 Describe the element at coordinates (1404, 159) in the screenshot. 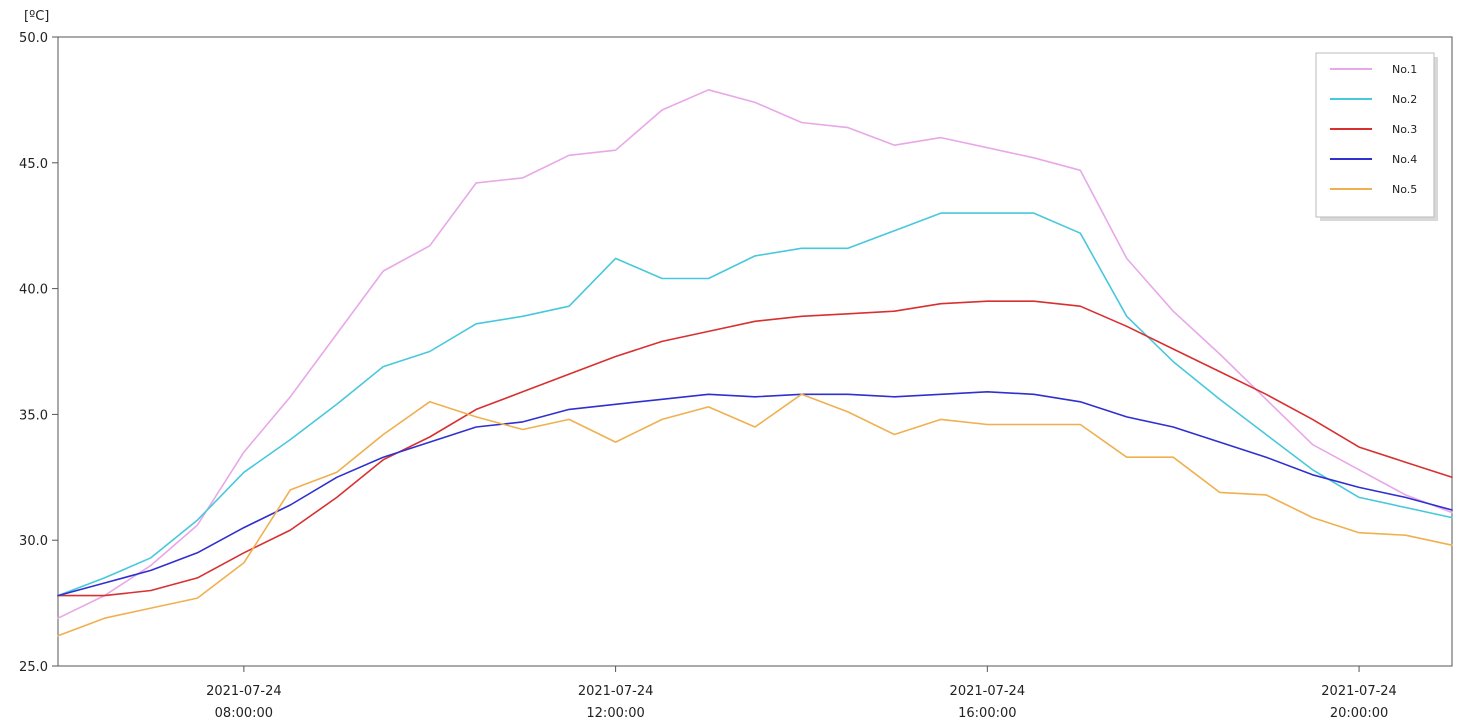

I see `legend-entry-label: No.4` at that location.